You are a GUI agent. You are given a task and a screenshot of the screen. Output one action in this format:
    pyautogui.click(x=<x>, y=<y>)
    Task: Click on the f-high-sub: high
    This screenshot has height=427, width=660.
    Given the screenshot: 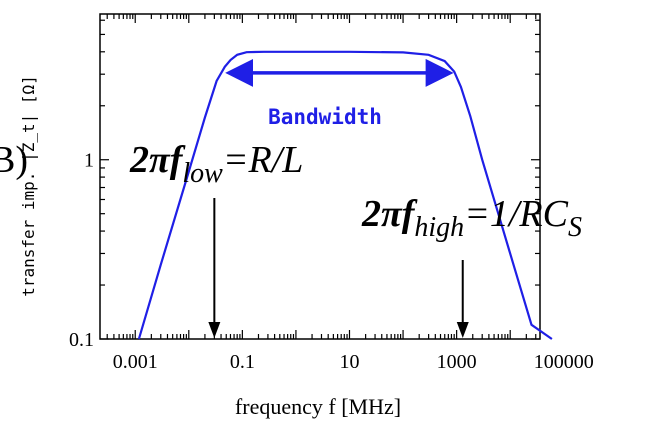 What is the action you would take?
    pyautogui.click(x=439, y=227)
    